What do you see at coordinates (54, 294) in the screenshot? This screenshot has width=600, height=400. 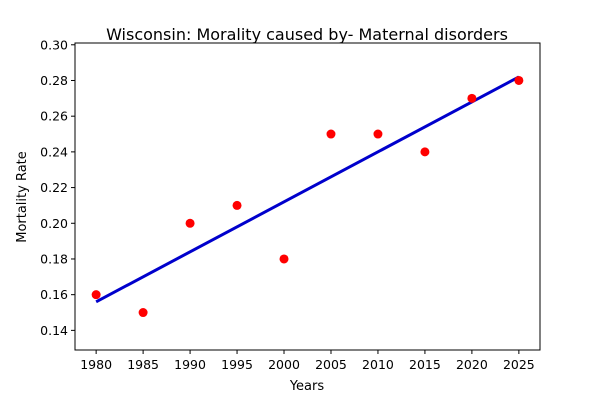 I see `y-tick-label: 0.16` at bounding box center [54, 294].